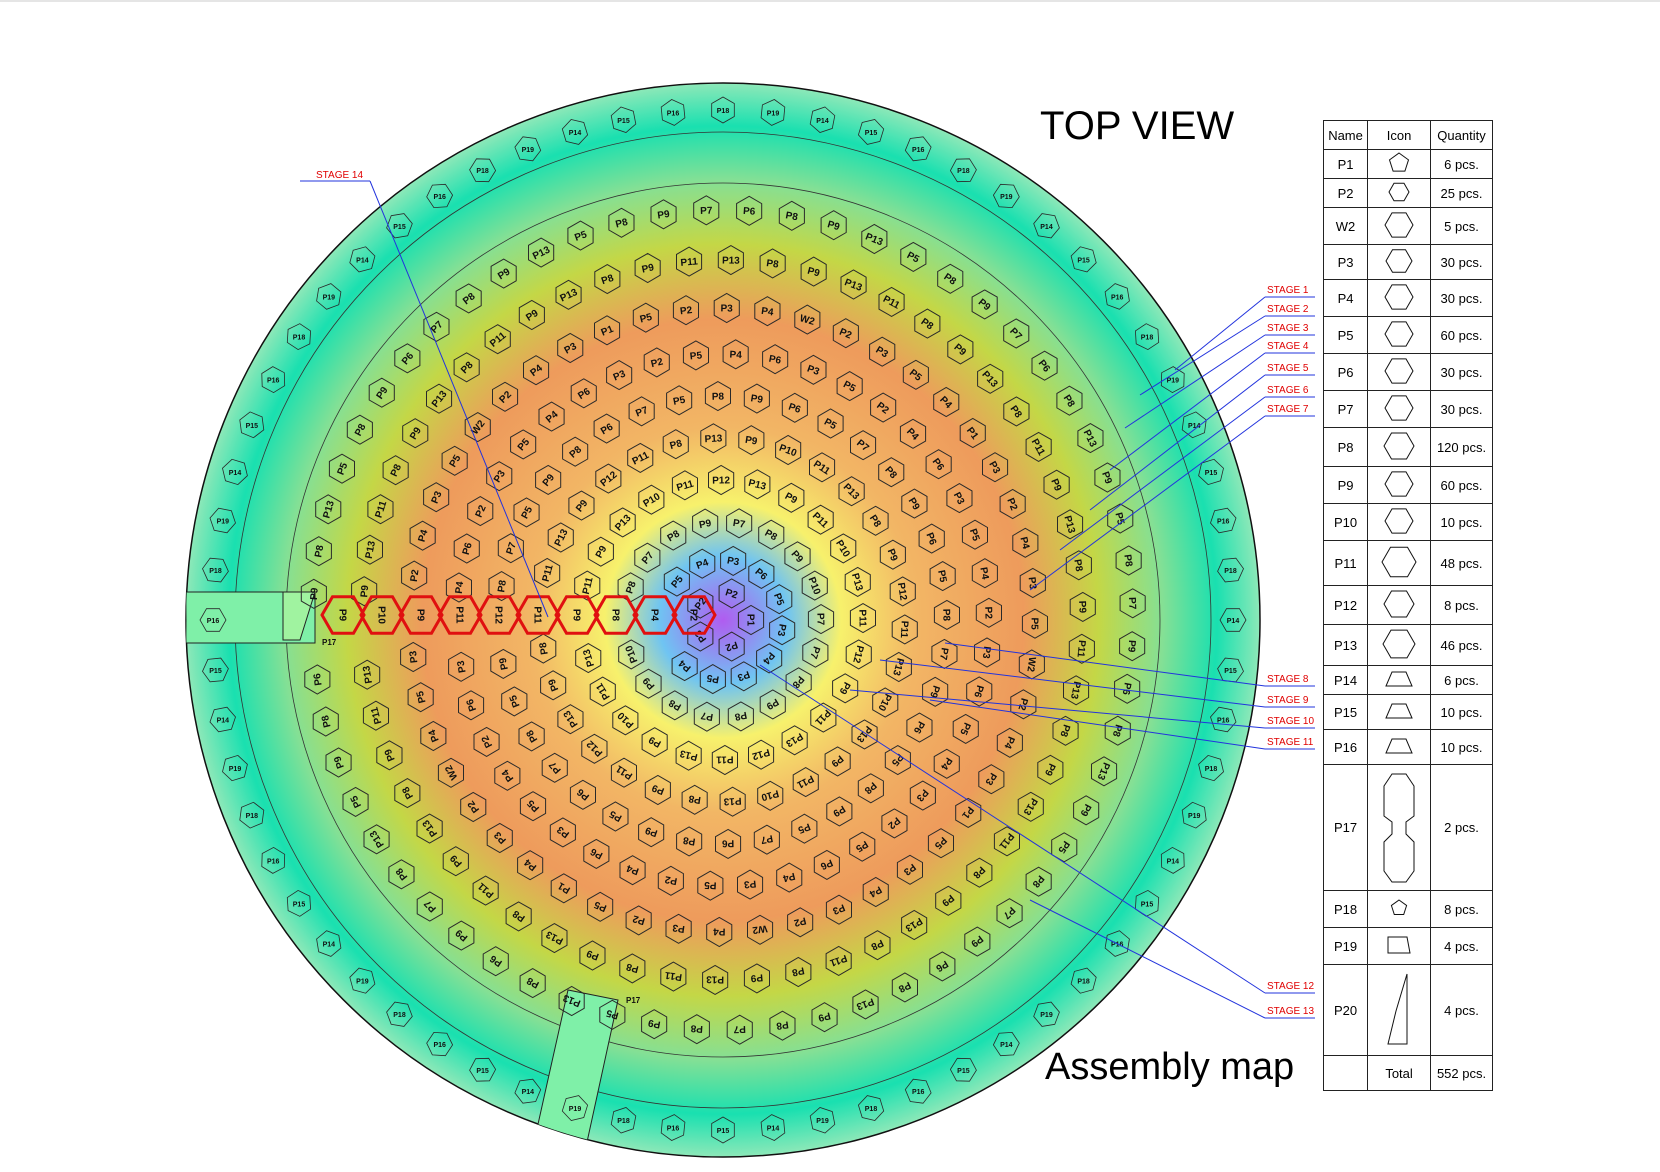 This screenshot has height=1172, width=1660. What do you see at coordinates (750, 620) in the screenshot?
I see `hex-label: P1` at bounding box center [750, 620].